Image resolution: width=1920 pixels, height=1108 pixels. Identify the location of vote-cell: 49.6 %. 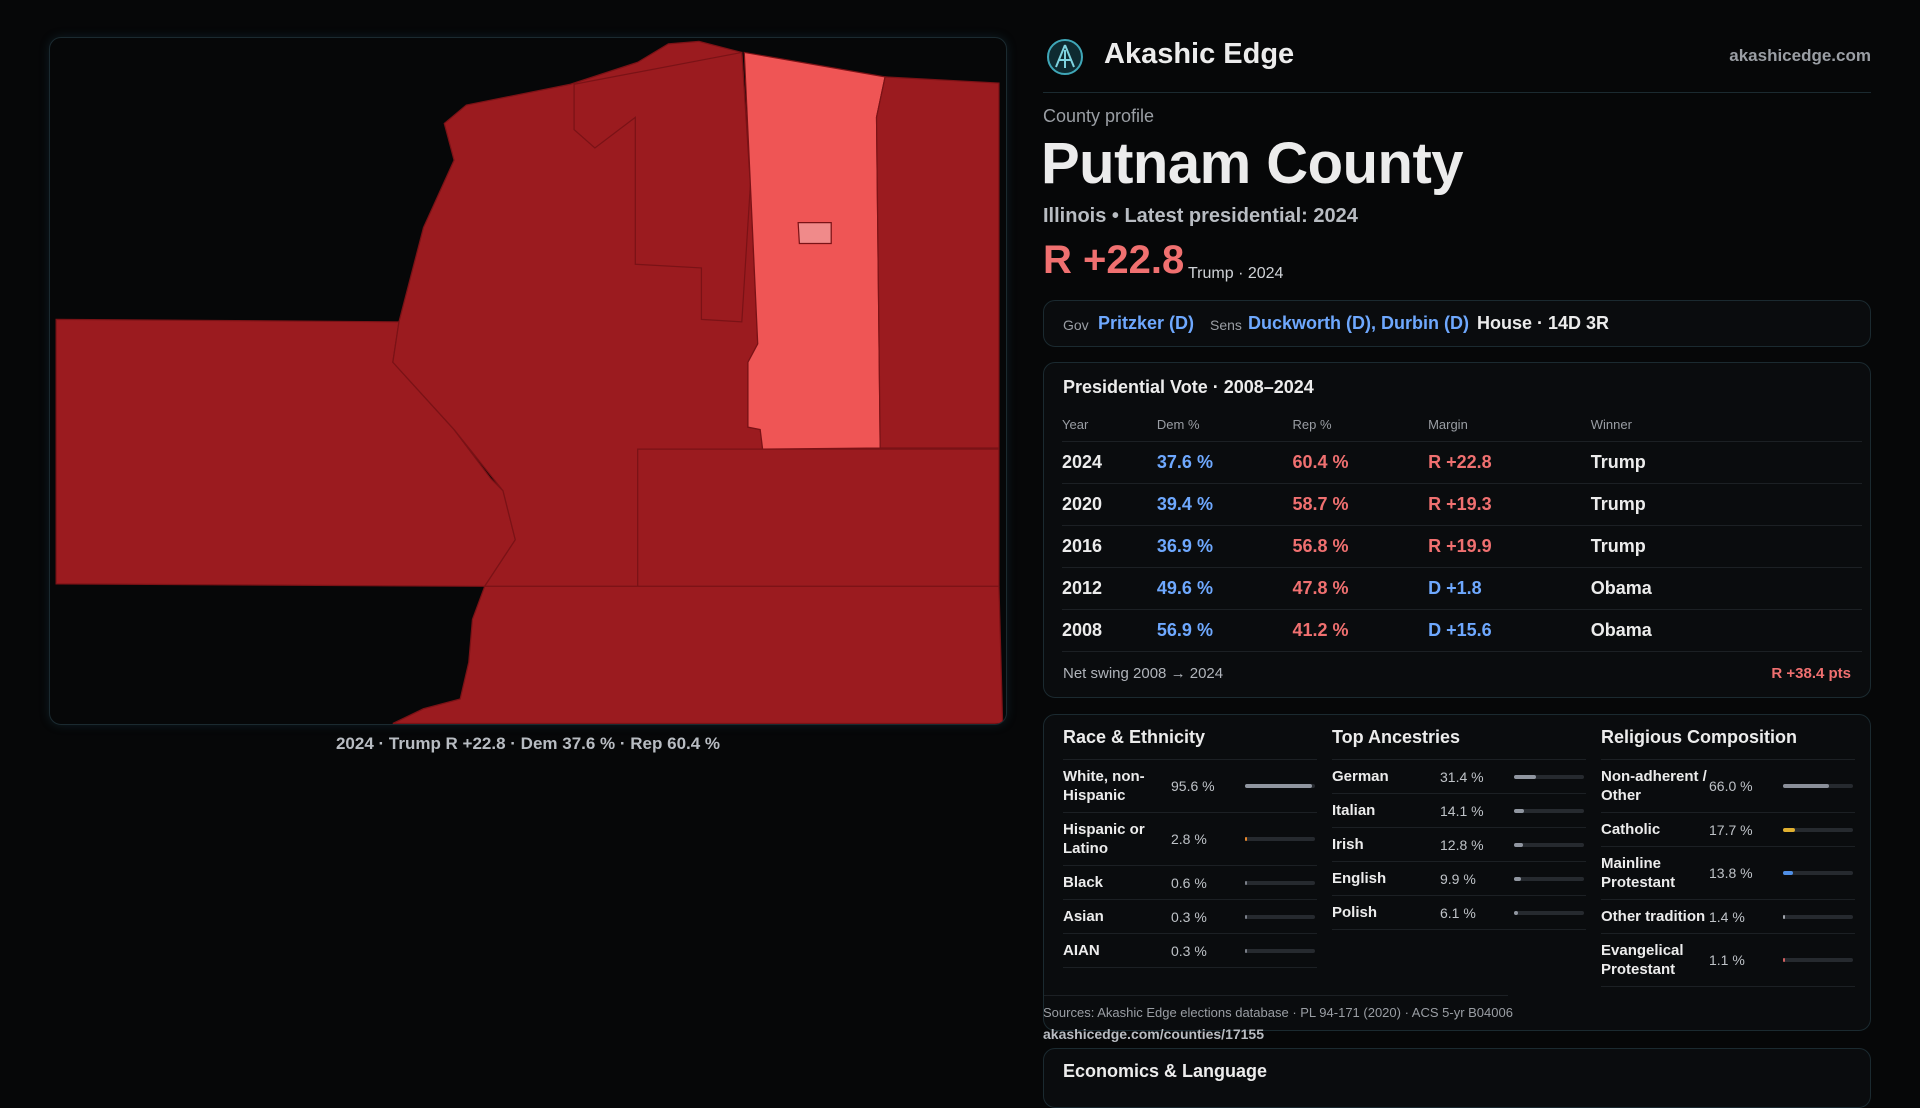
(1224, 588).